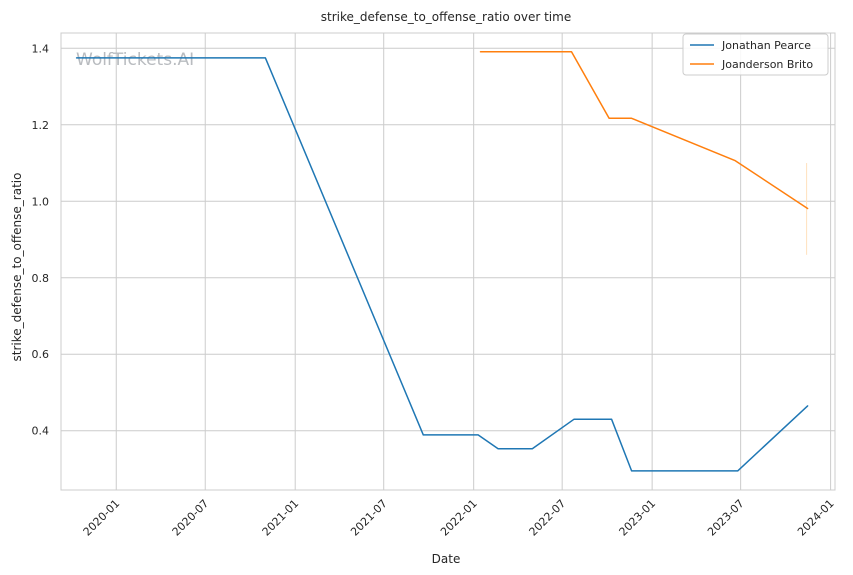  Describe the element at coordinates (17, 267) in the screenshot. I see `y-axis-title: strike_defense_to_offense_ratio` at that location.